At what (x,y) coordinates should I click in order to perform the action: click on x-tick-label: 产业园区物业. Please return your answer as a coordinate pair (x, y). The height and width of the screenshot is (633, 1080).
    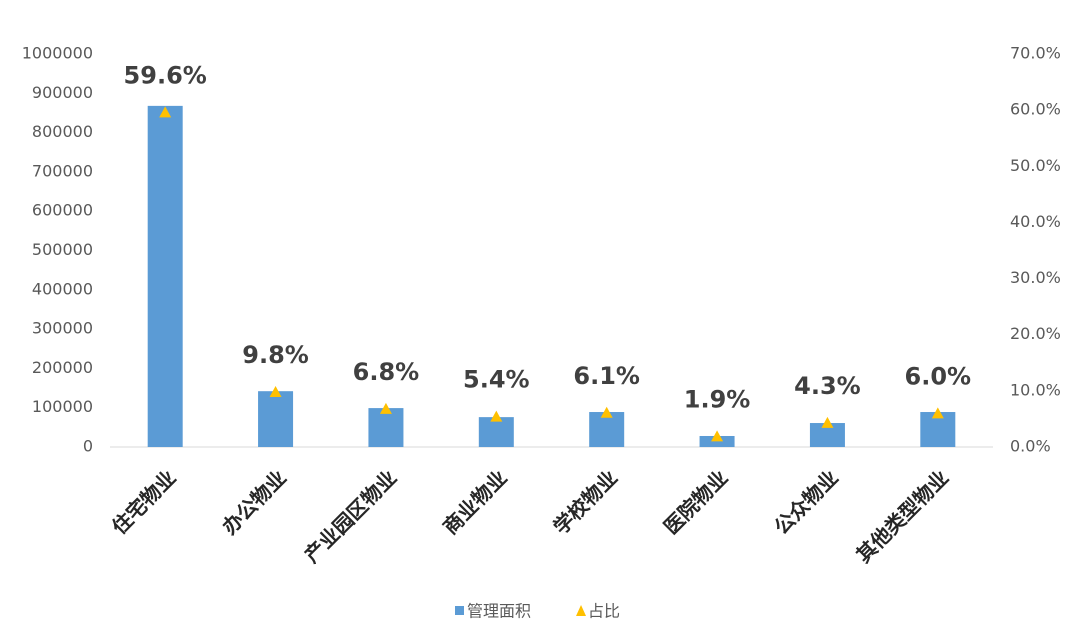
    Looking at the image, I should click on (351, 516).